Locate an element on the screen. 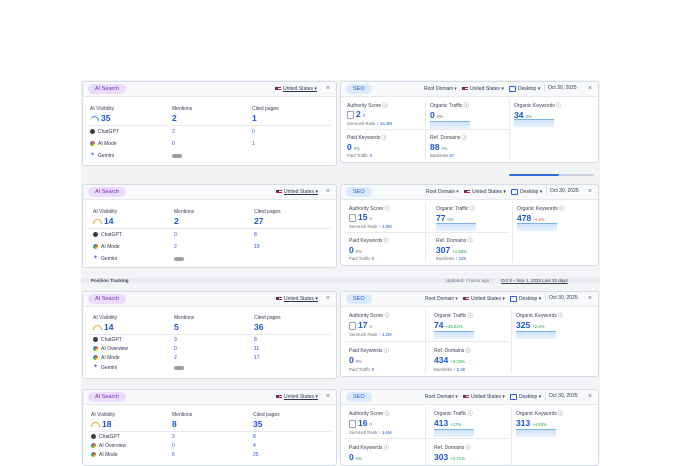  organic-traffic-value: 0 0% is located at coordinates (436, 115).